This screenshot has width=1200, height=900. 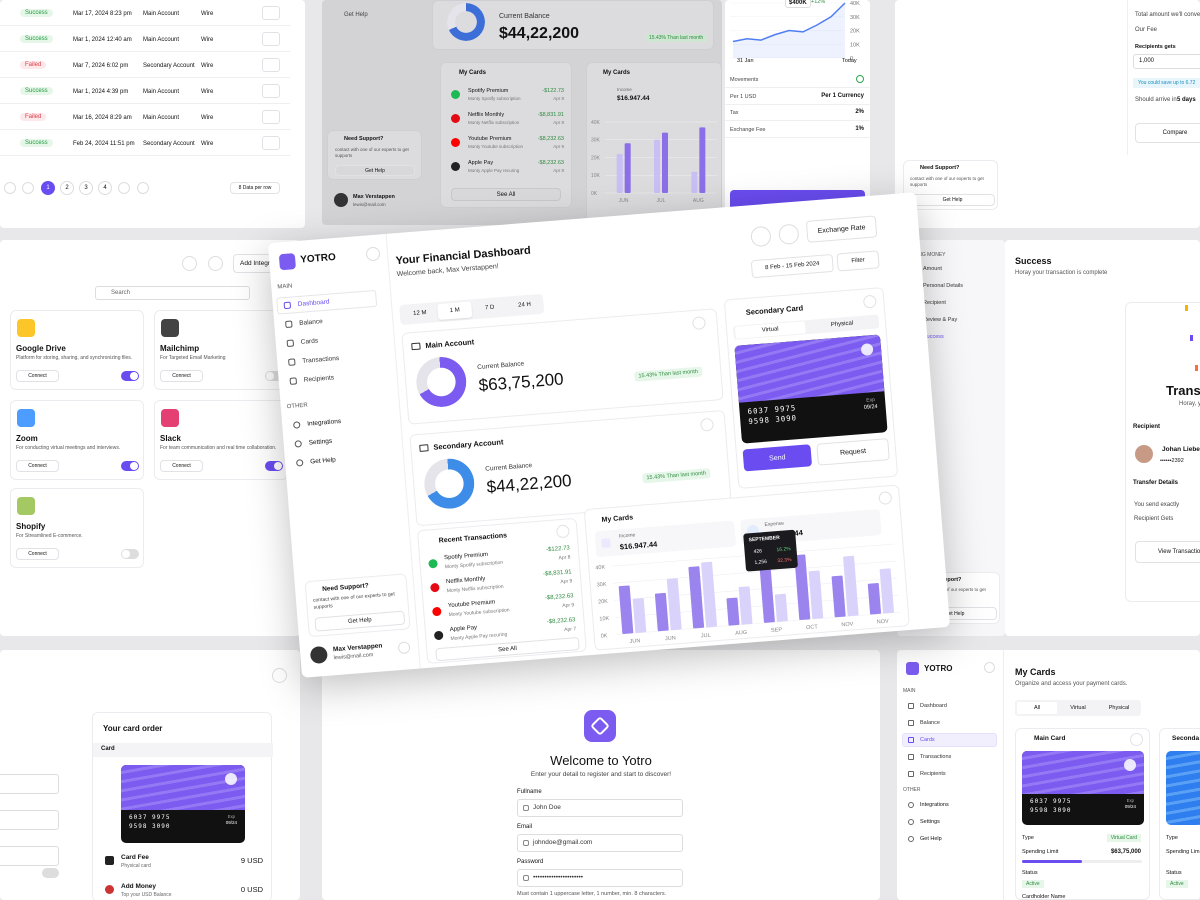 I want to click on x-tick-label: AUG, so click(x=698, y=201).